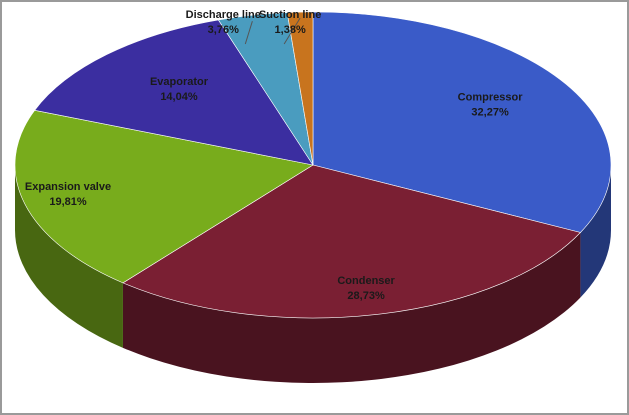 The width and height of the screenshot is (629, 415). What do you see at coordinates (290, 15) in the screenshot?
I see `slice-label: Suction line` at bounding box center [290, 15].